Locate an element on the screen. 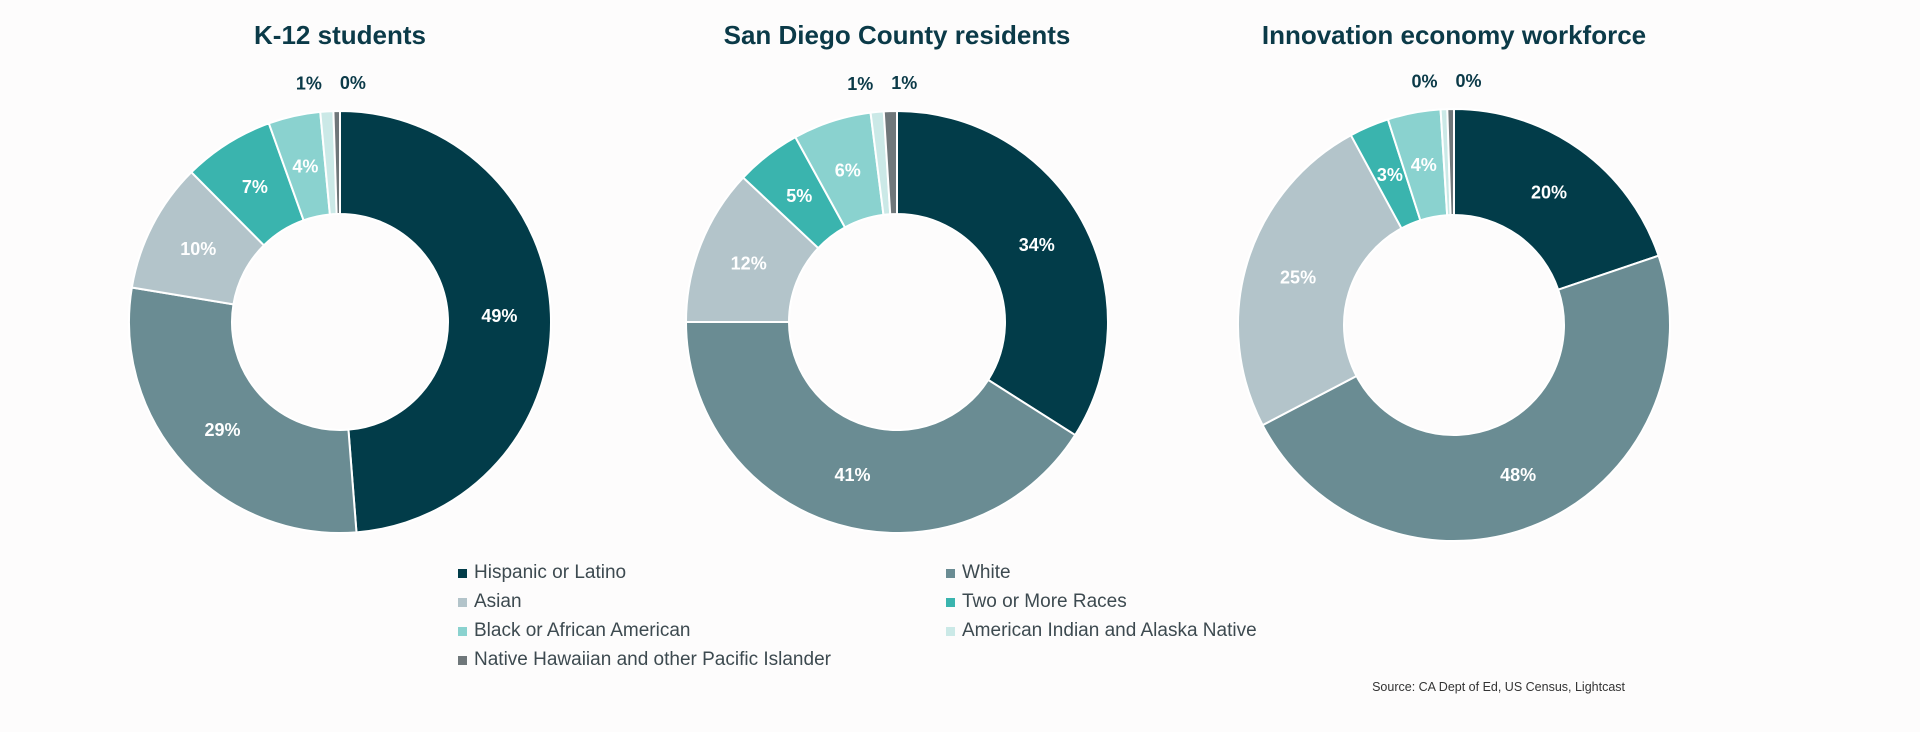 The height and width of the screenshot is (732, 1920). slice-label: 25% is located at coordinates (1298, 278).